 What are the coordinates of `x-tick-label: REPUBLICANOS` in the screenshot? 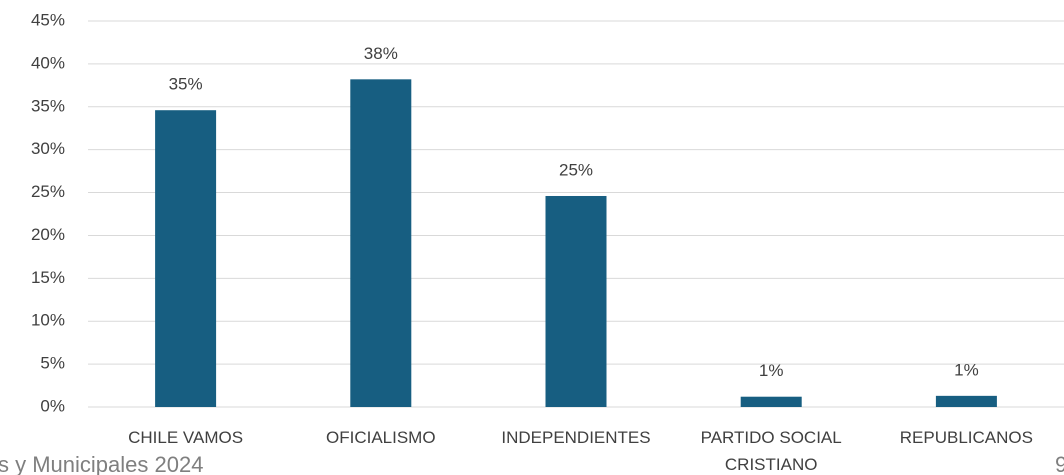 It's located at (966, 437).